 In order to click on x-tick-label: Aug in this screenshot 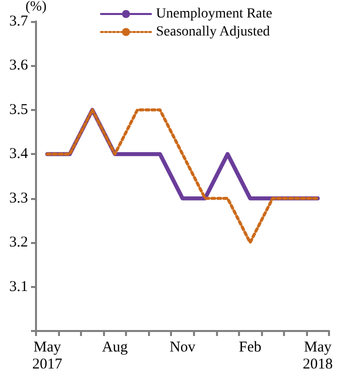, I will do `click(115, 348)`.